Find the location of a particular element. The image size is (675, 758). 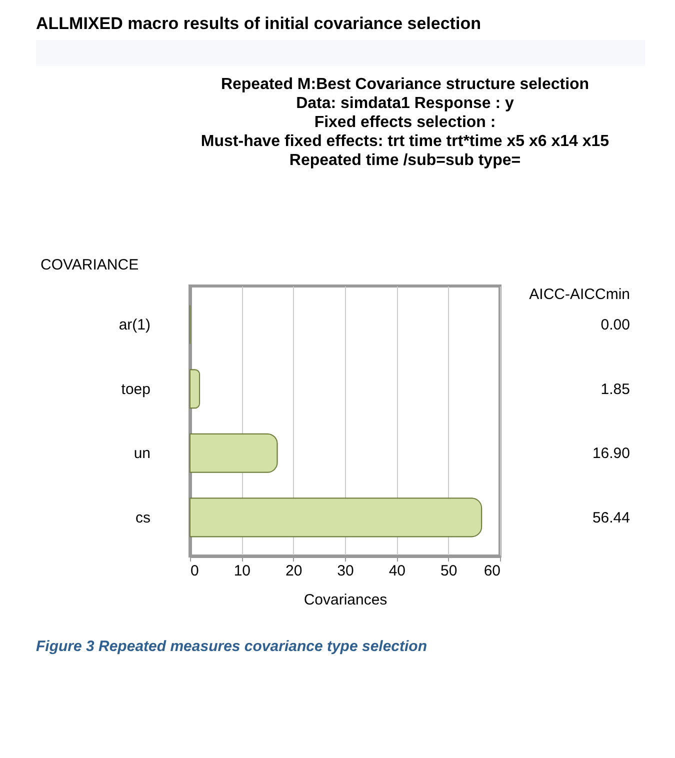

data-label: 0.00 is located at coordinates (615, 325).